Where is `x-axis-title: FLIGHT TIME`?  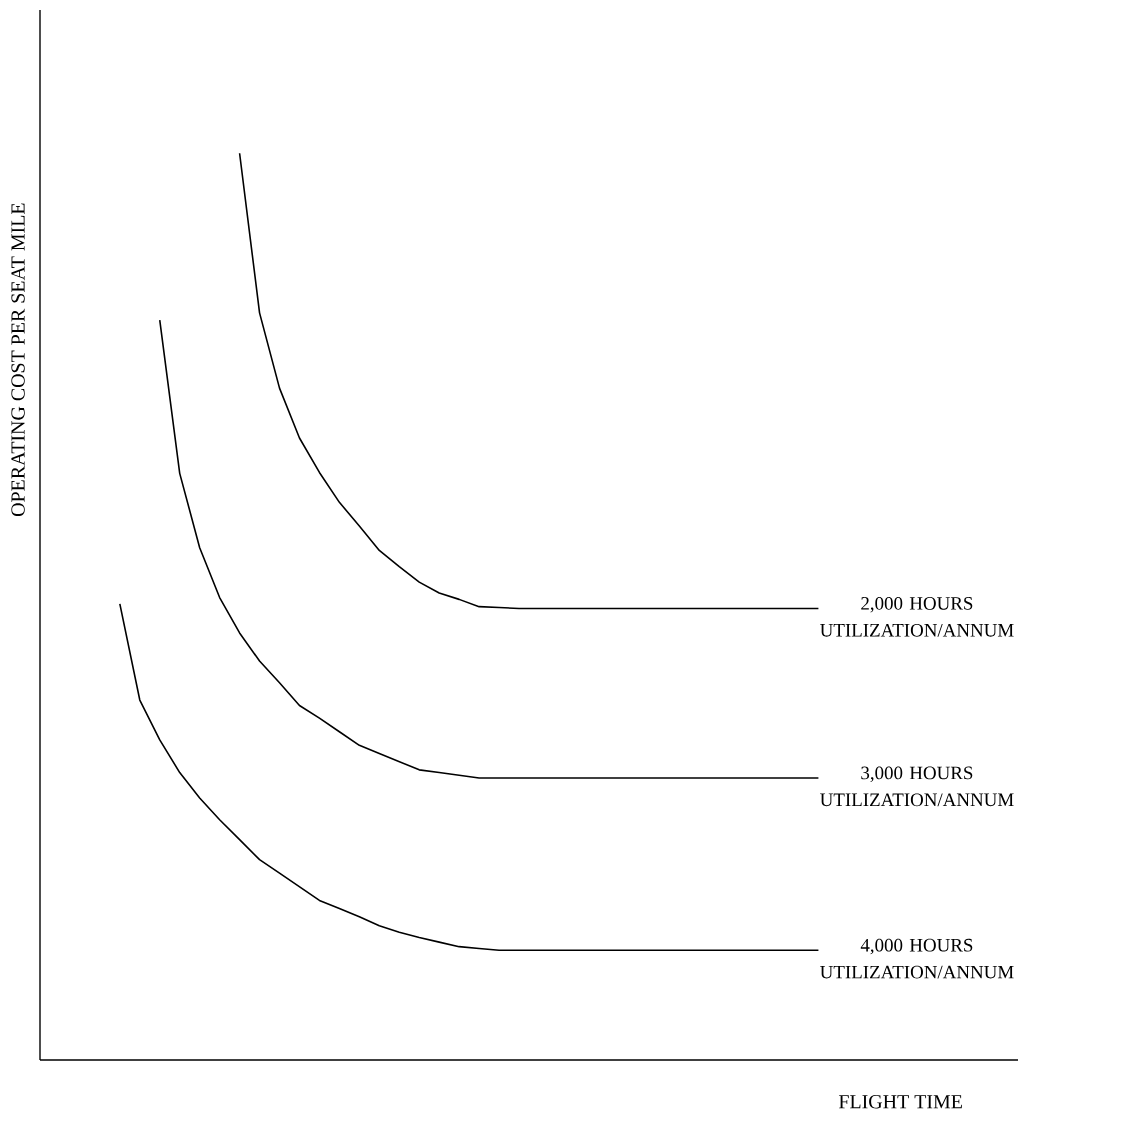
x-axis-title: FLIGHT TIME is located at coordinates (900, 1102).